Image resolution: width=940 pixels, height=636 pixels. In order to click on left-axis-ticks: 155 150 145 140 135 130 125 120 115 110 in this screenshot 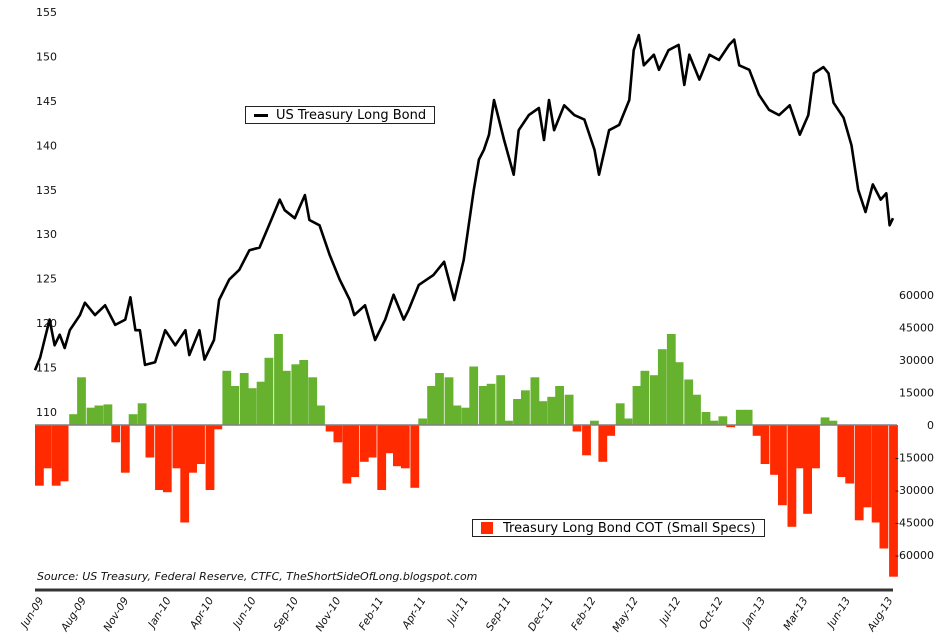, I will do `click(46, 212)`.